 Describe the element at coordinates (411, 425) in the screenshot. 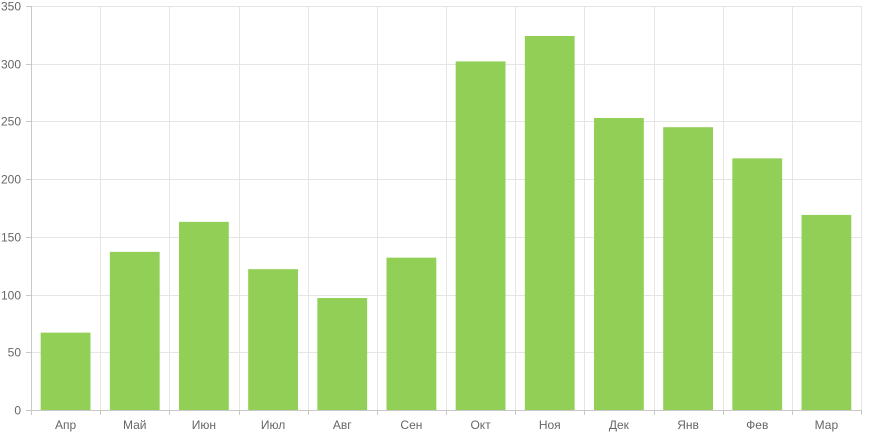

I see `x-tick-label: Сен` at that location.